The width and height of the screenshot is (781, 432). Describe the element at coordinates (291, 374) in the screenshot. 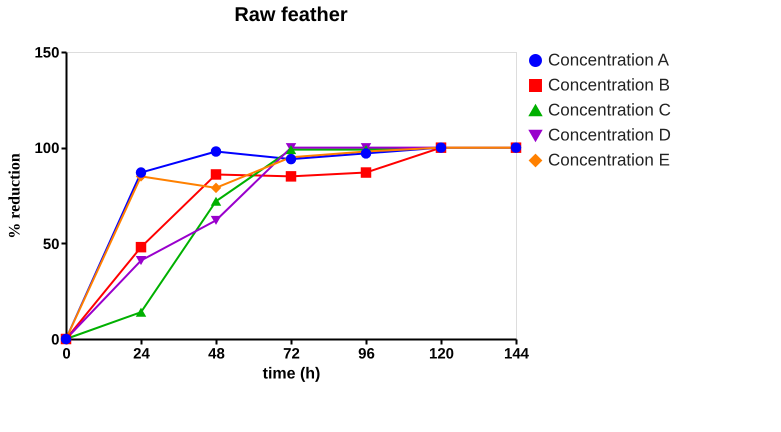

I see `x-axis-title: time (h)` at that location.